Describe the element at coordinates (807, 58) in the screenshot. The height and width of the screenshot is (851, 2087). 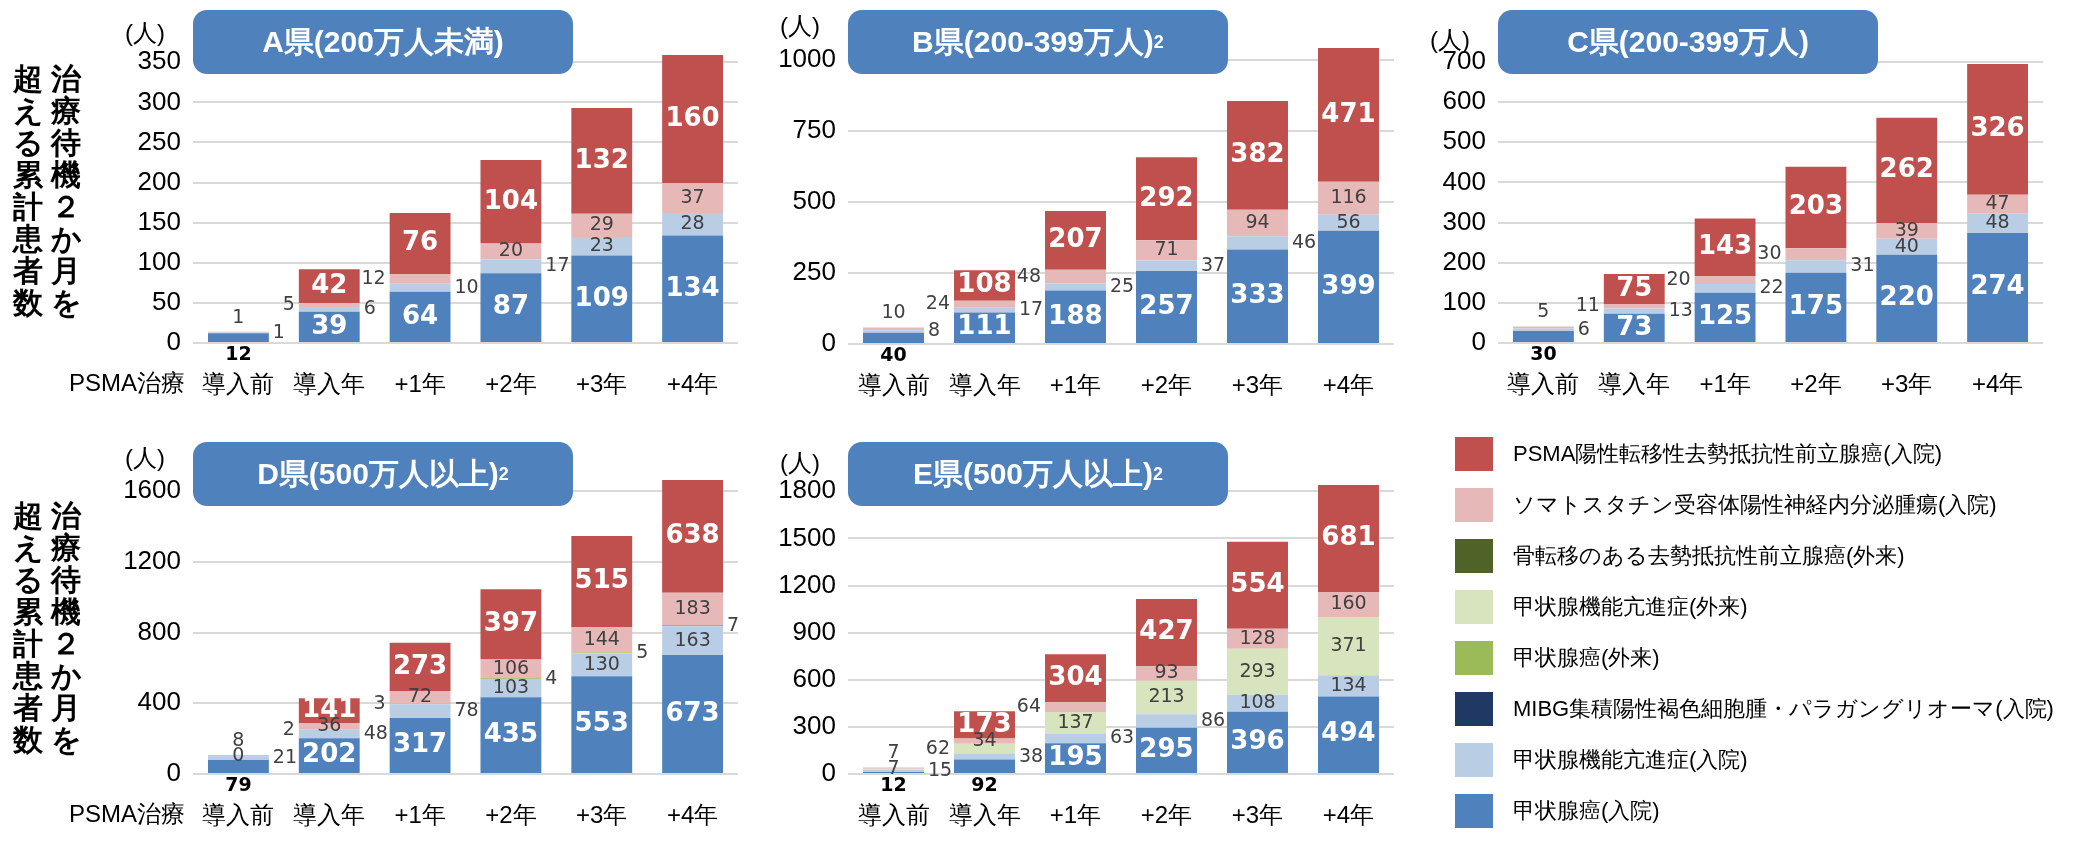
I see `y-tick-label: 1000` at that location.